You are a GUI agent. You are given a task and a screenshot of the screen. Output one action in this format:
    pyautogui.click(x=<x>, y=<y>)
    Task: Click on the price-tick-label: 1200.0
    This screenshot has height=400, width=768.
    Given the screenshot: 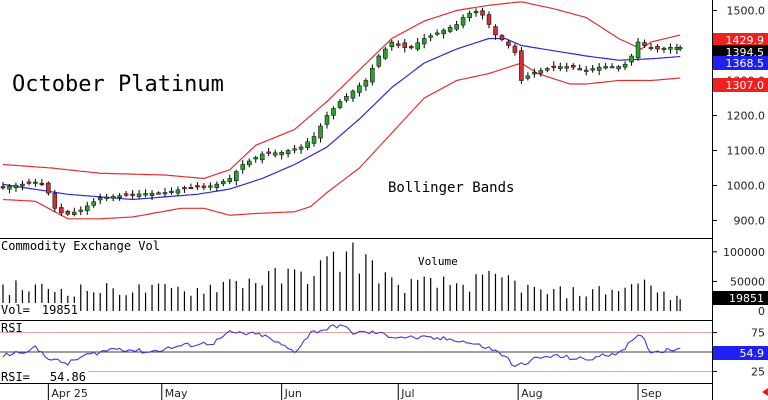 What is the action you would take?
    pyautogui.click(x=746, y=116)
    